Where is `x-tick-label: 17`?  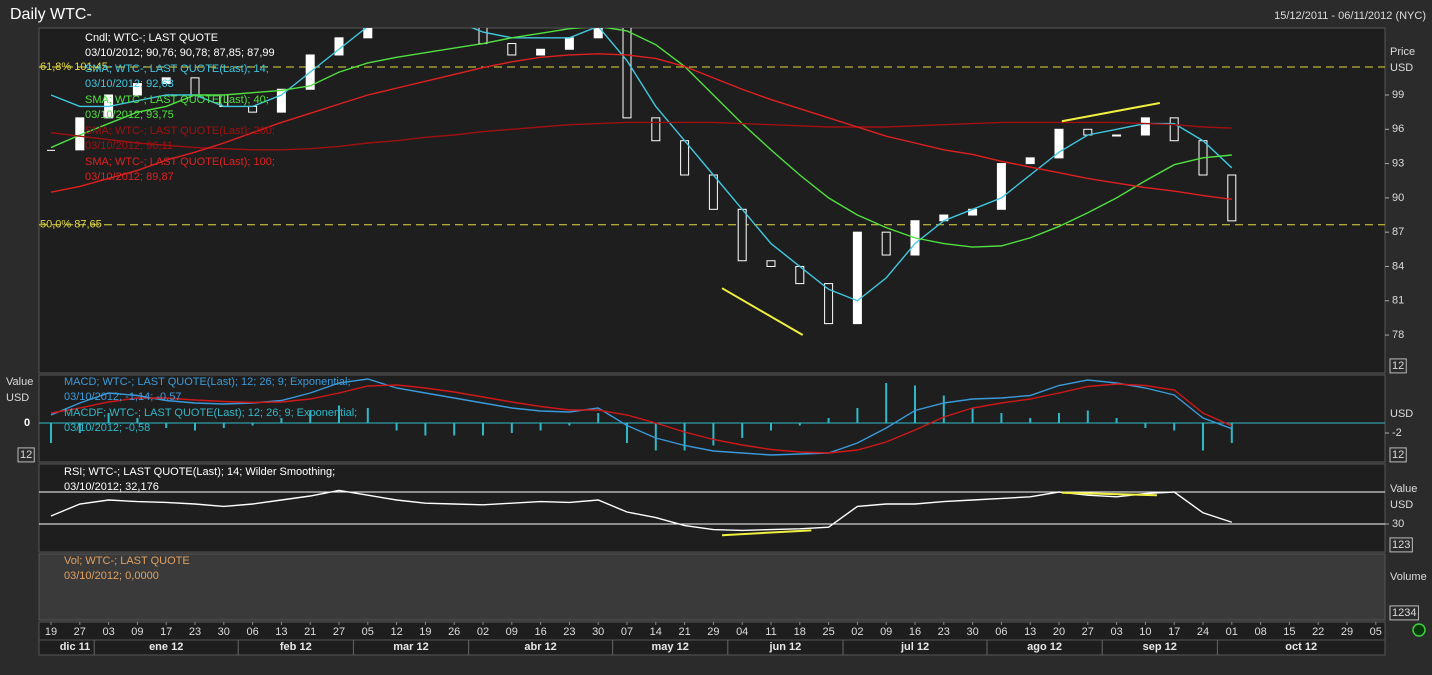
x-tick-label: 17 is located at coordinates (1174, 632).